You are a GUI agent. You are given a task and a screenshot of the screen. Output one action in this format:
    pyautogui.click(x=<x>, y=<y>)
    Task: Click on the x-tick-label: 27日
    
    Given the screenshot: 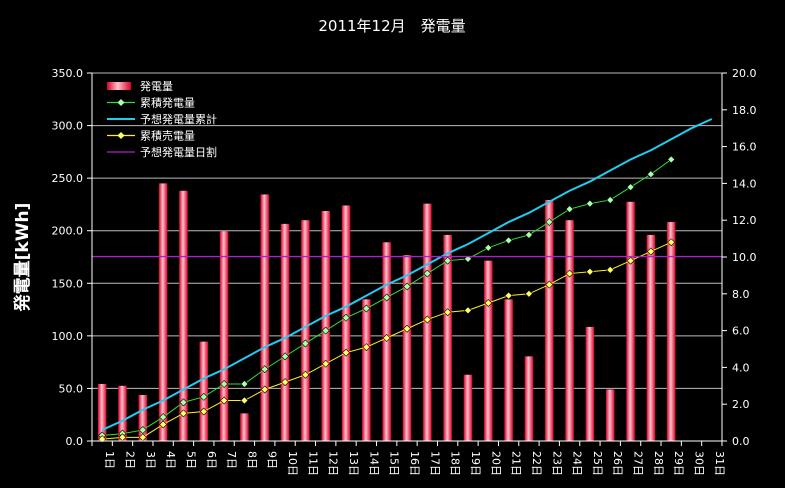 What is the action you would take?
    pyautogui.click(x=638, y=463)
    